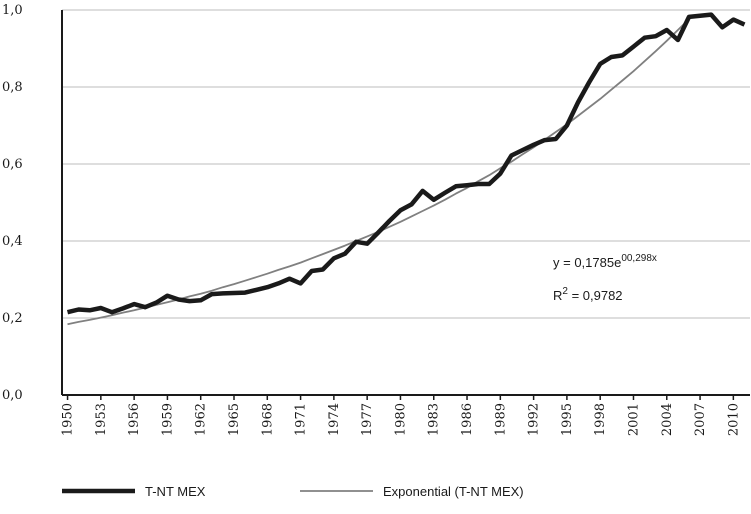 This screenshot has height=514, width=751. I want to click on y-tick-label: 0,8, so click(12, 87).